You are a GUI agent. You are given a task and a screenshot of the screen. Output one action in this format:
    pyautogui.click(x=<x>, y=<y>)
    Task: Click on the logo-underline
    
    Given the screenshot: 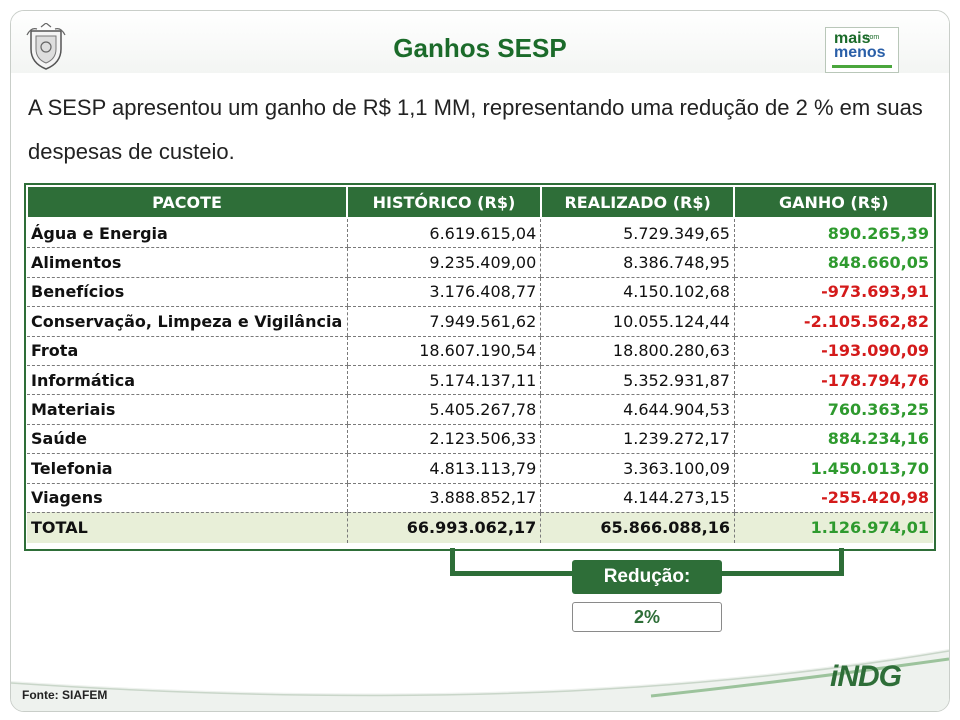 What is the action you would take?
    pyautogui.click(x=862, y=66)
    